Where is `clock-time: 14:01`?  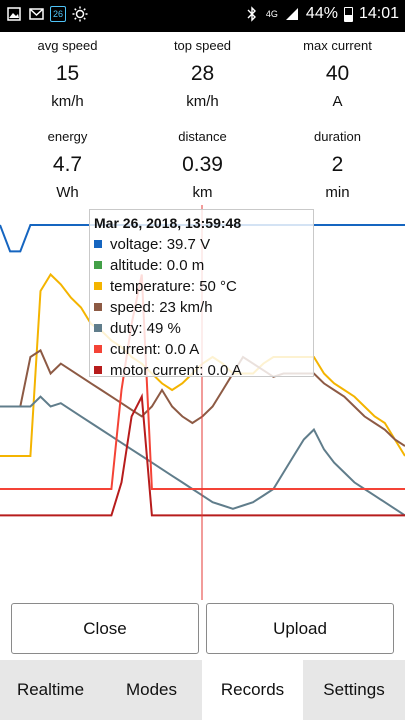 clock-time: 14:01 is located at coordinates (378, 13).